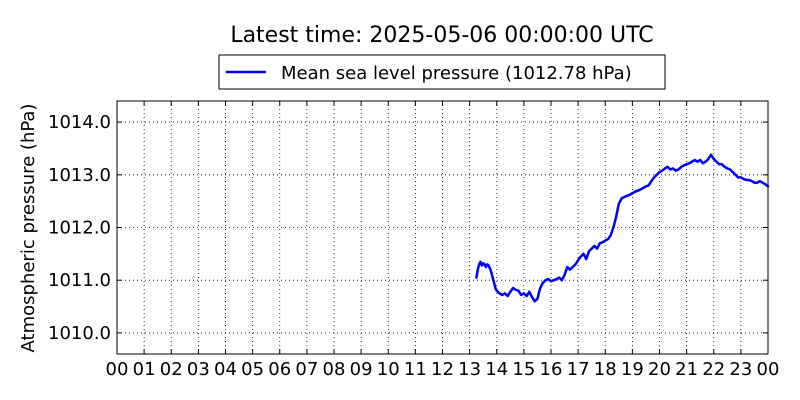  I want to click on y-tick-label: 1012.0, so click(79, 228).